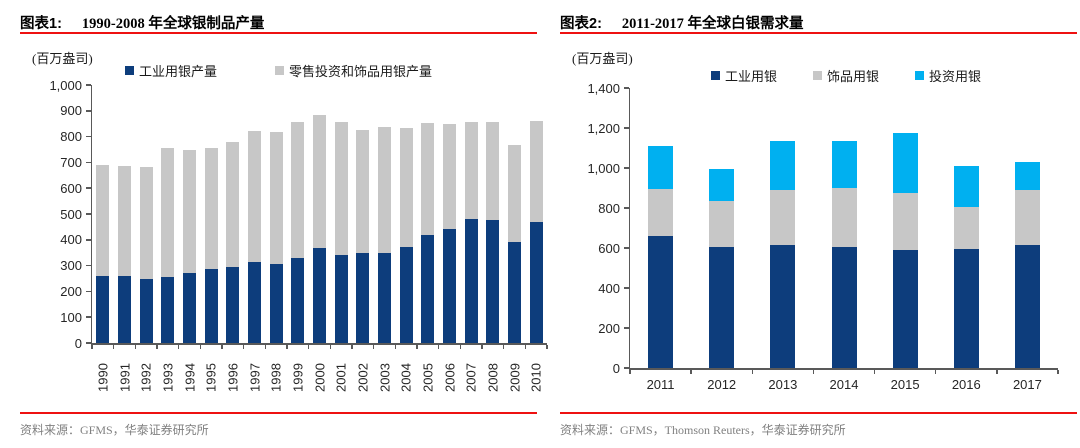  I want to click on x-axis-label: 2017, so click(1027, 384).